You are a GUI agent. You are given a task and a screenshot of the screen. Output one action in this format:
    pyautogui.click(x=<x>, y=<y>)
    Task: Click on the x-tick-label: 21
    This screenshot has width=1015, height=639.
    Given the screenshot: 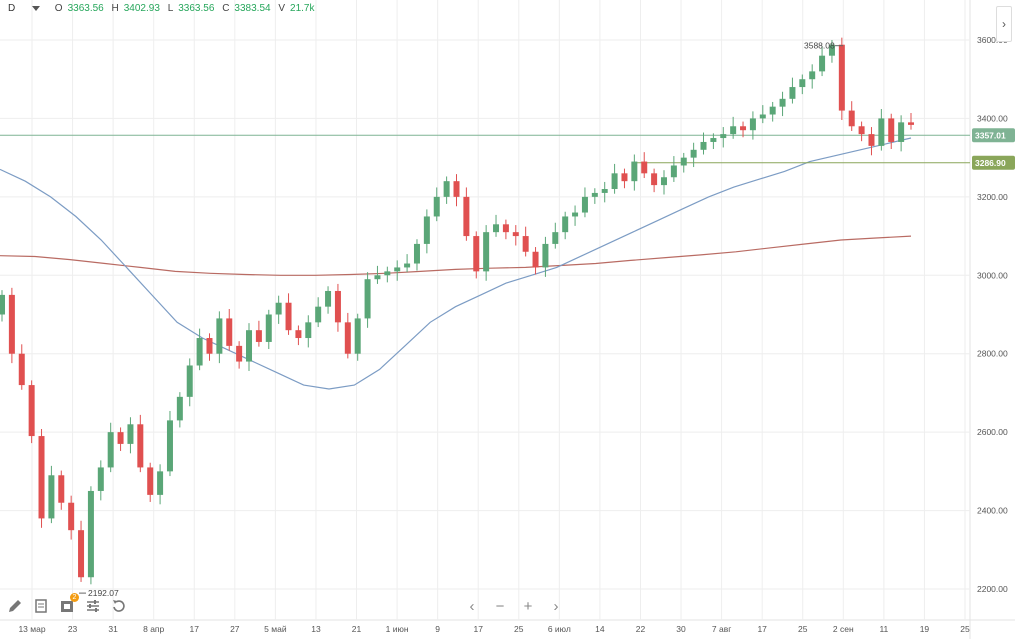 What is the action you would take?
    pyautogui.click(x=357, y=629)
    